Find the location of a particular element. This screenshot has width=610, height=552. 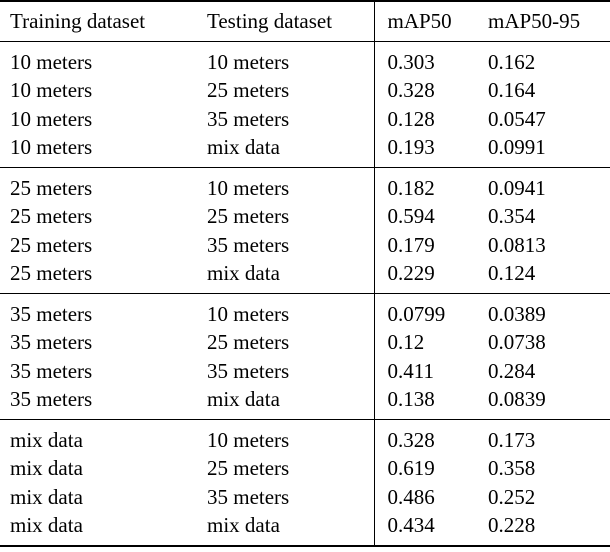

col-header-map50: mAP50 is located at coordinates (423, 21).